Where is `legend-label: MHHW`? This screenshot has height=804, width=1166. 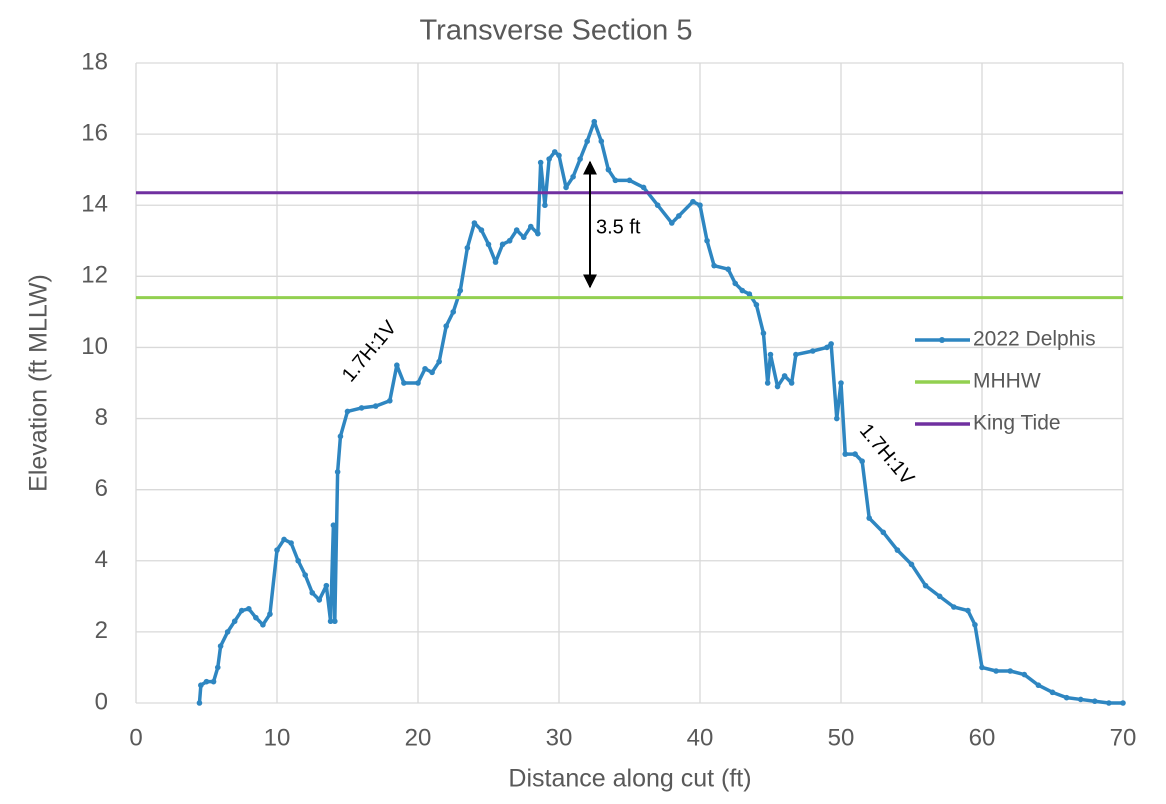 legend-label: MHHW is located at coordinates (1007, 381).